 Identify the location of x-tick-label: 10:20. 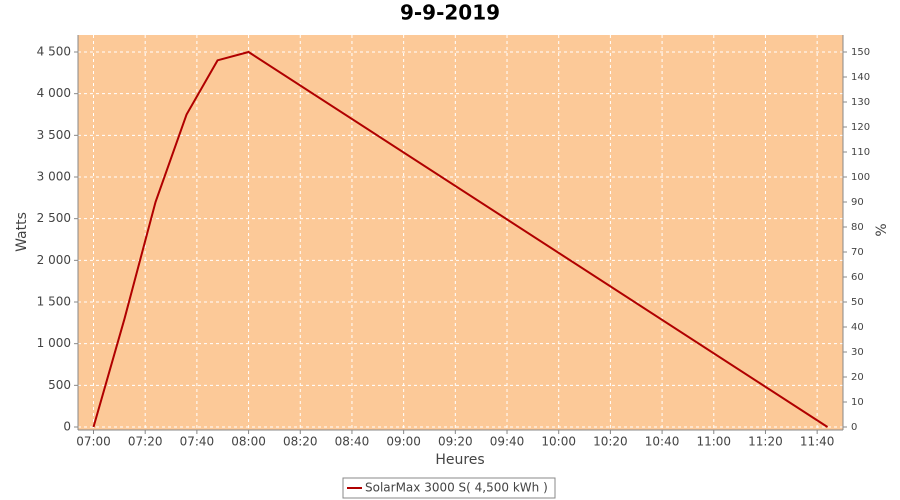
(610, 442).